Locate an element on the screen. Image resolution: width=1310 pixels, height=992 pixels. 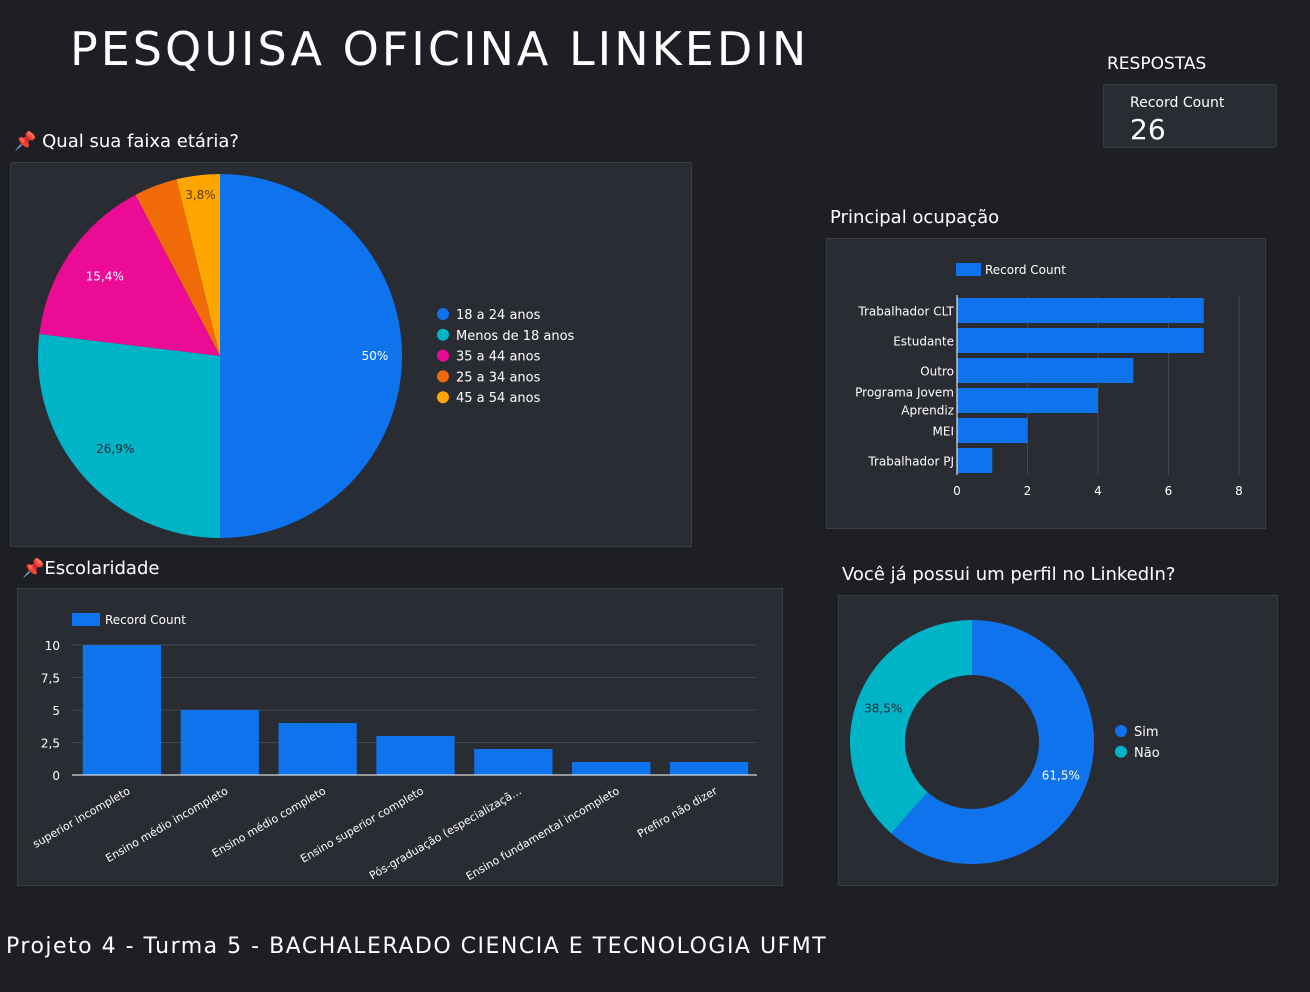
x-tick-label: 6 is located at coordinates (1169, 491).